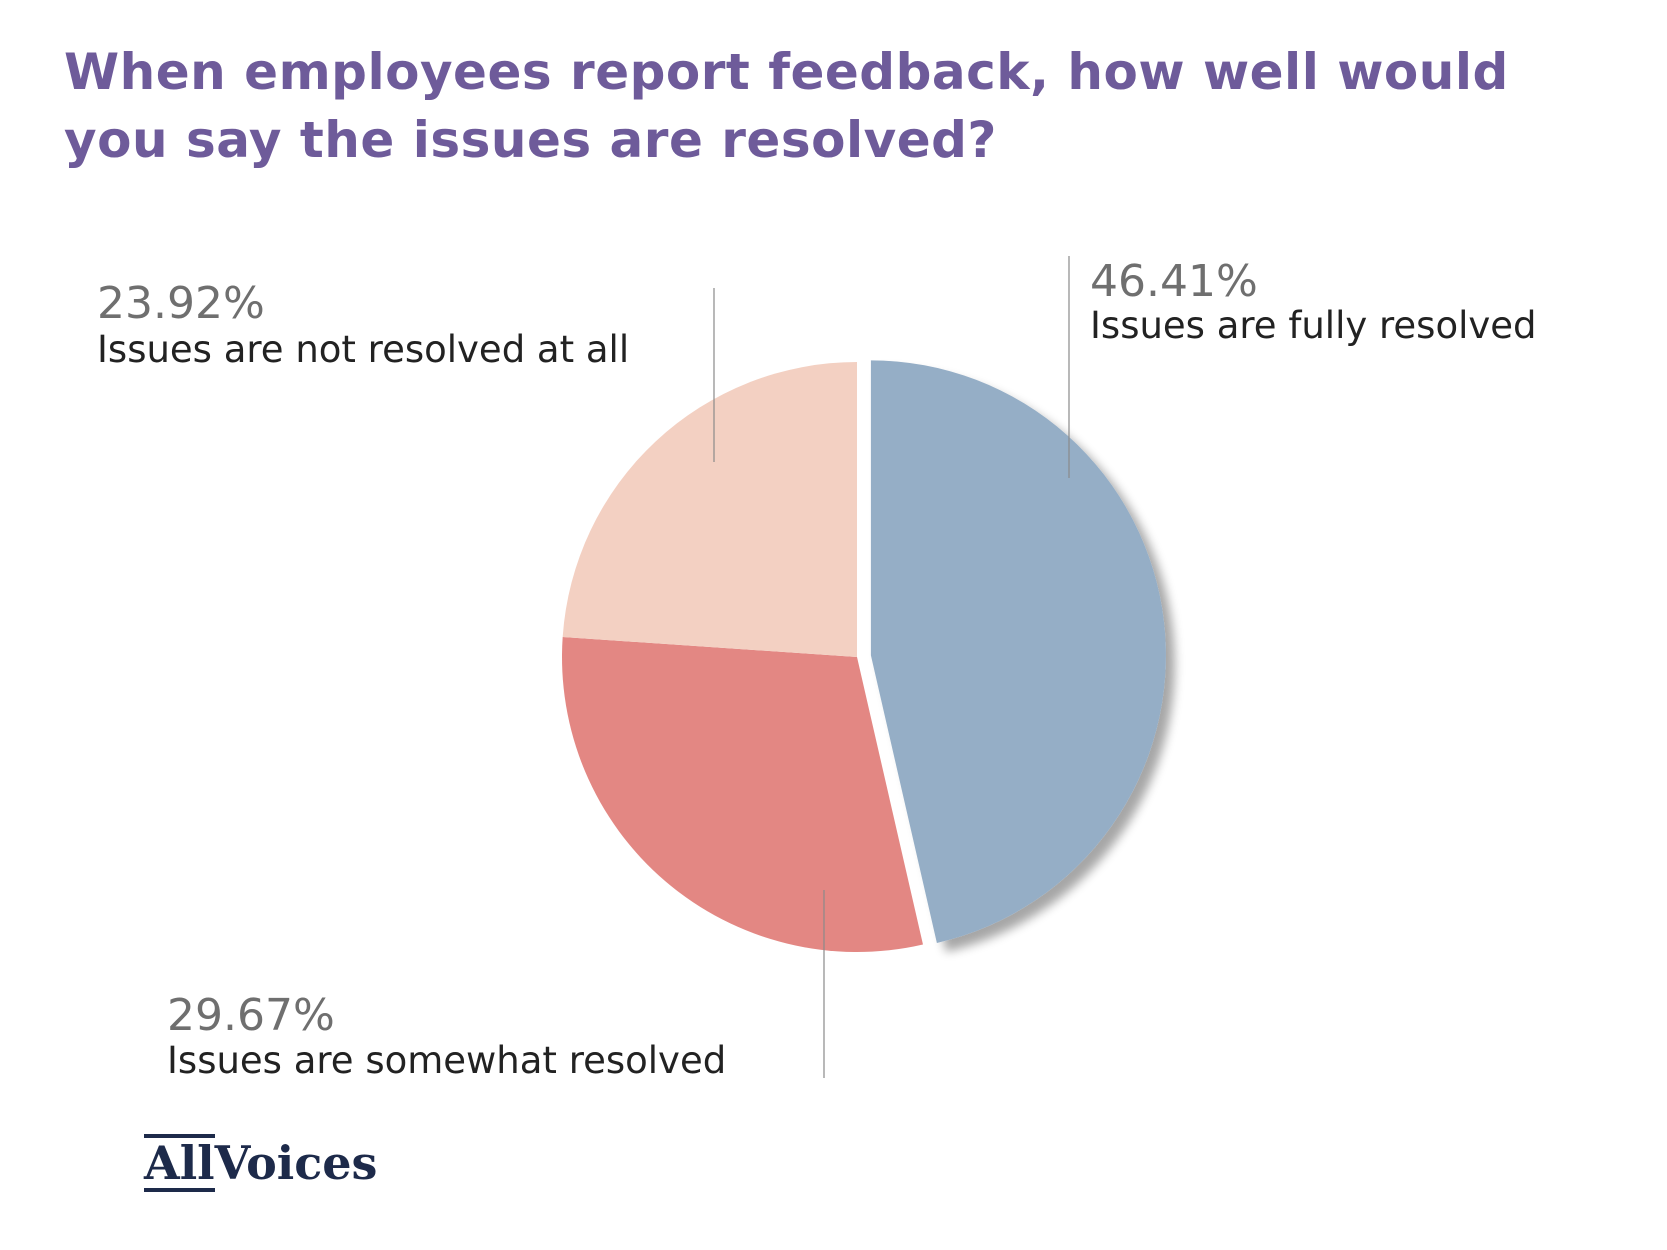  What do you see at coordinates (1313, 325) in the screenshot?
I see `category-label-fully-resolved: Issues are fully resolved` at bounding box center [1313, 325].